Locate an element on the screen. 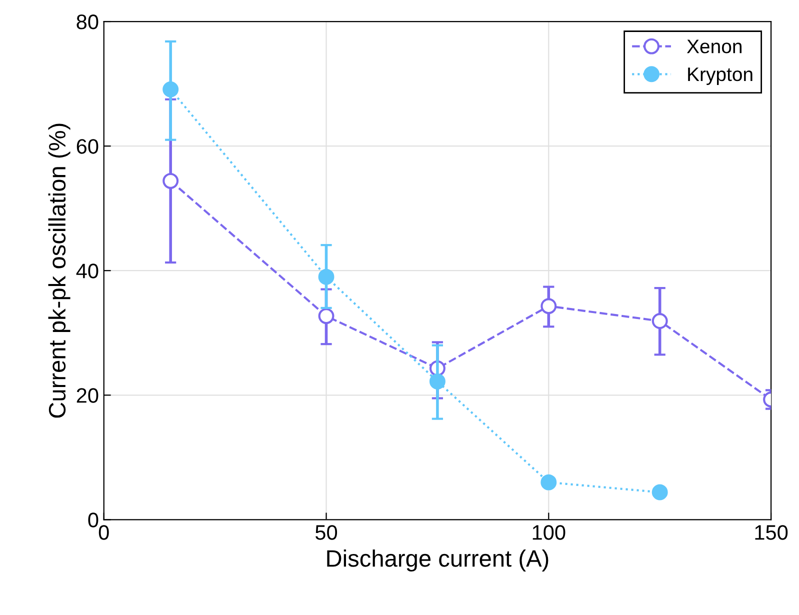 The width and height of the screenshot is (799, 615). x-tick-label: 50 is located at coordinates (327, 532).